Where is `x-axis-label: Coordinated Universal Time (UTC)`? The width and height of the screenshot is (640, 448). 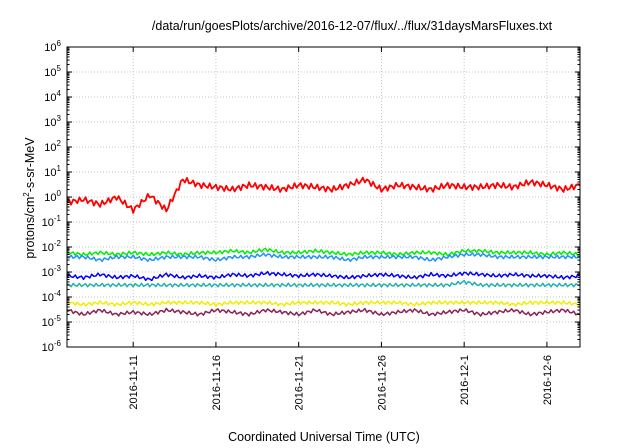
x-axis-label: Coordinated Universal Time (UTC) is located at coordinates (324, 437).